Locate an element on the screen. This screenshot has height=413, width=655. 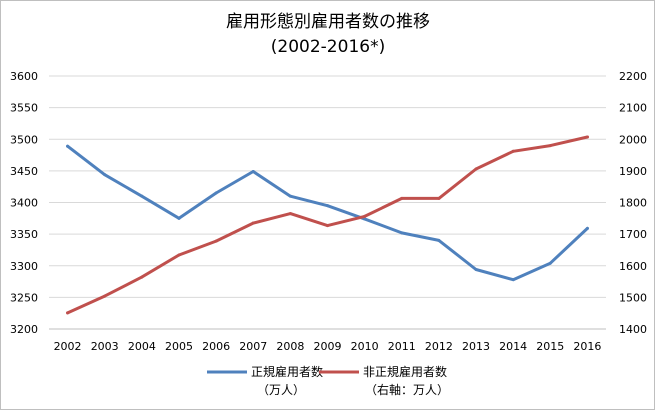
x-tick-label: 2003 is located at coordinates (105, 346).